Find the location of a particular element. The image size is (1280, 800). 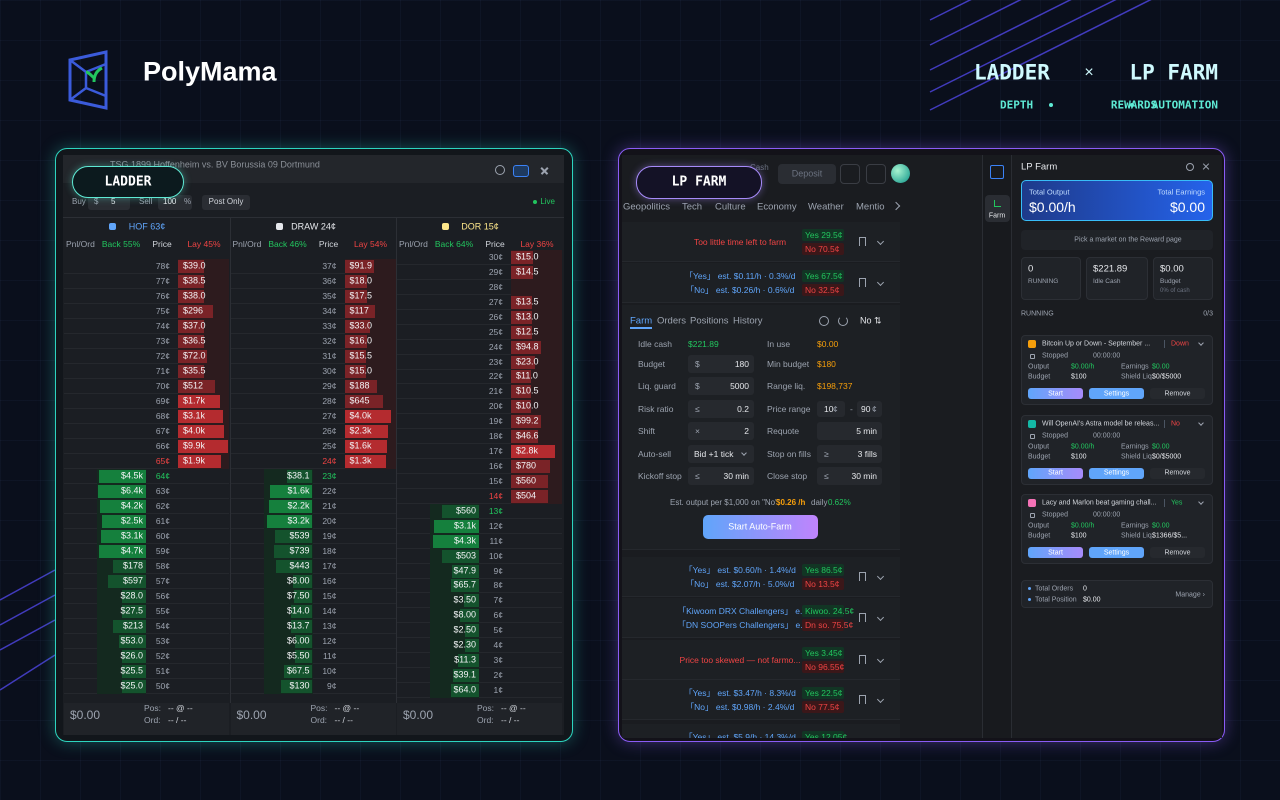

value: Bid +1 tick is located at coordinates (714, 453).